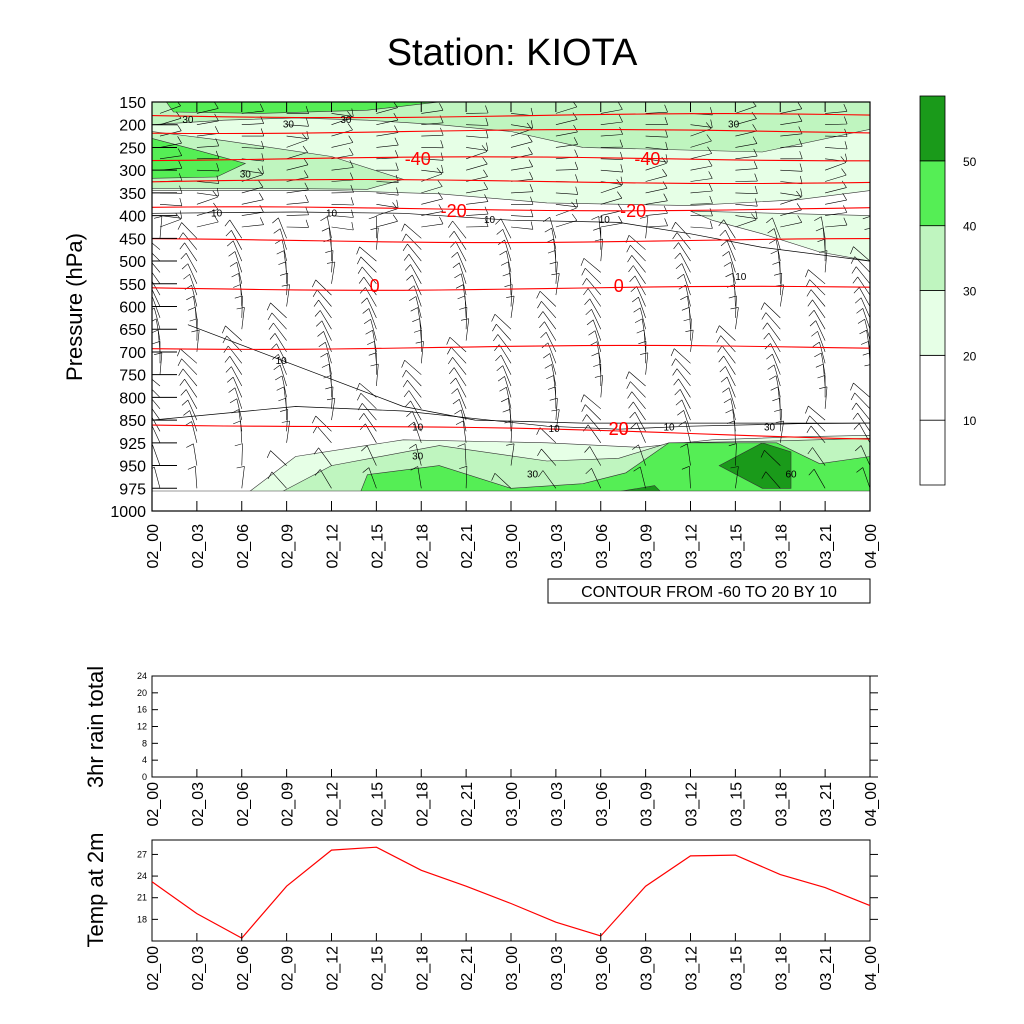  What do you see at coordinates (557, 968) in the screenshot?
I see `x-tick-label: 03_03` at bounding box center [557, 968].